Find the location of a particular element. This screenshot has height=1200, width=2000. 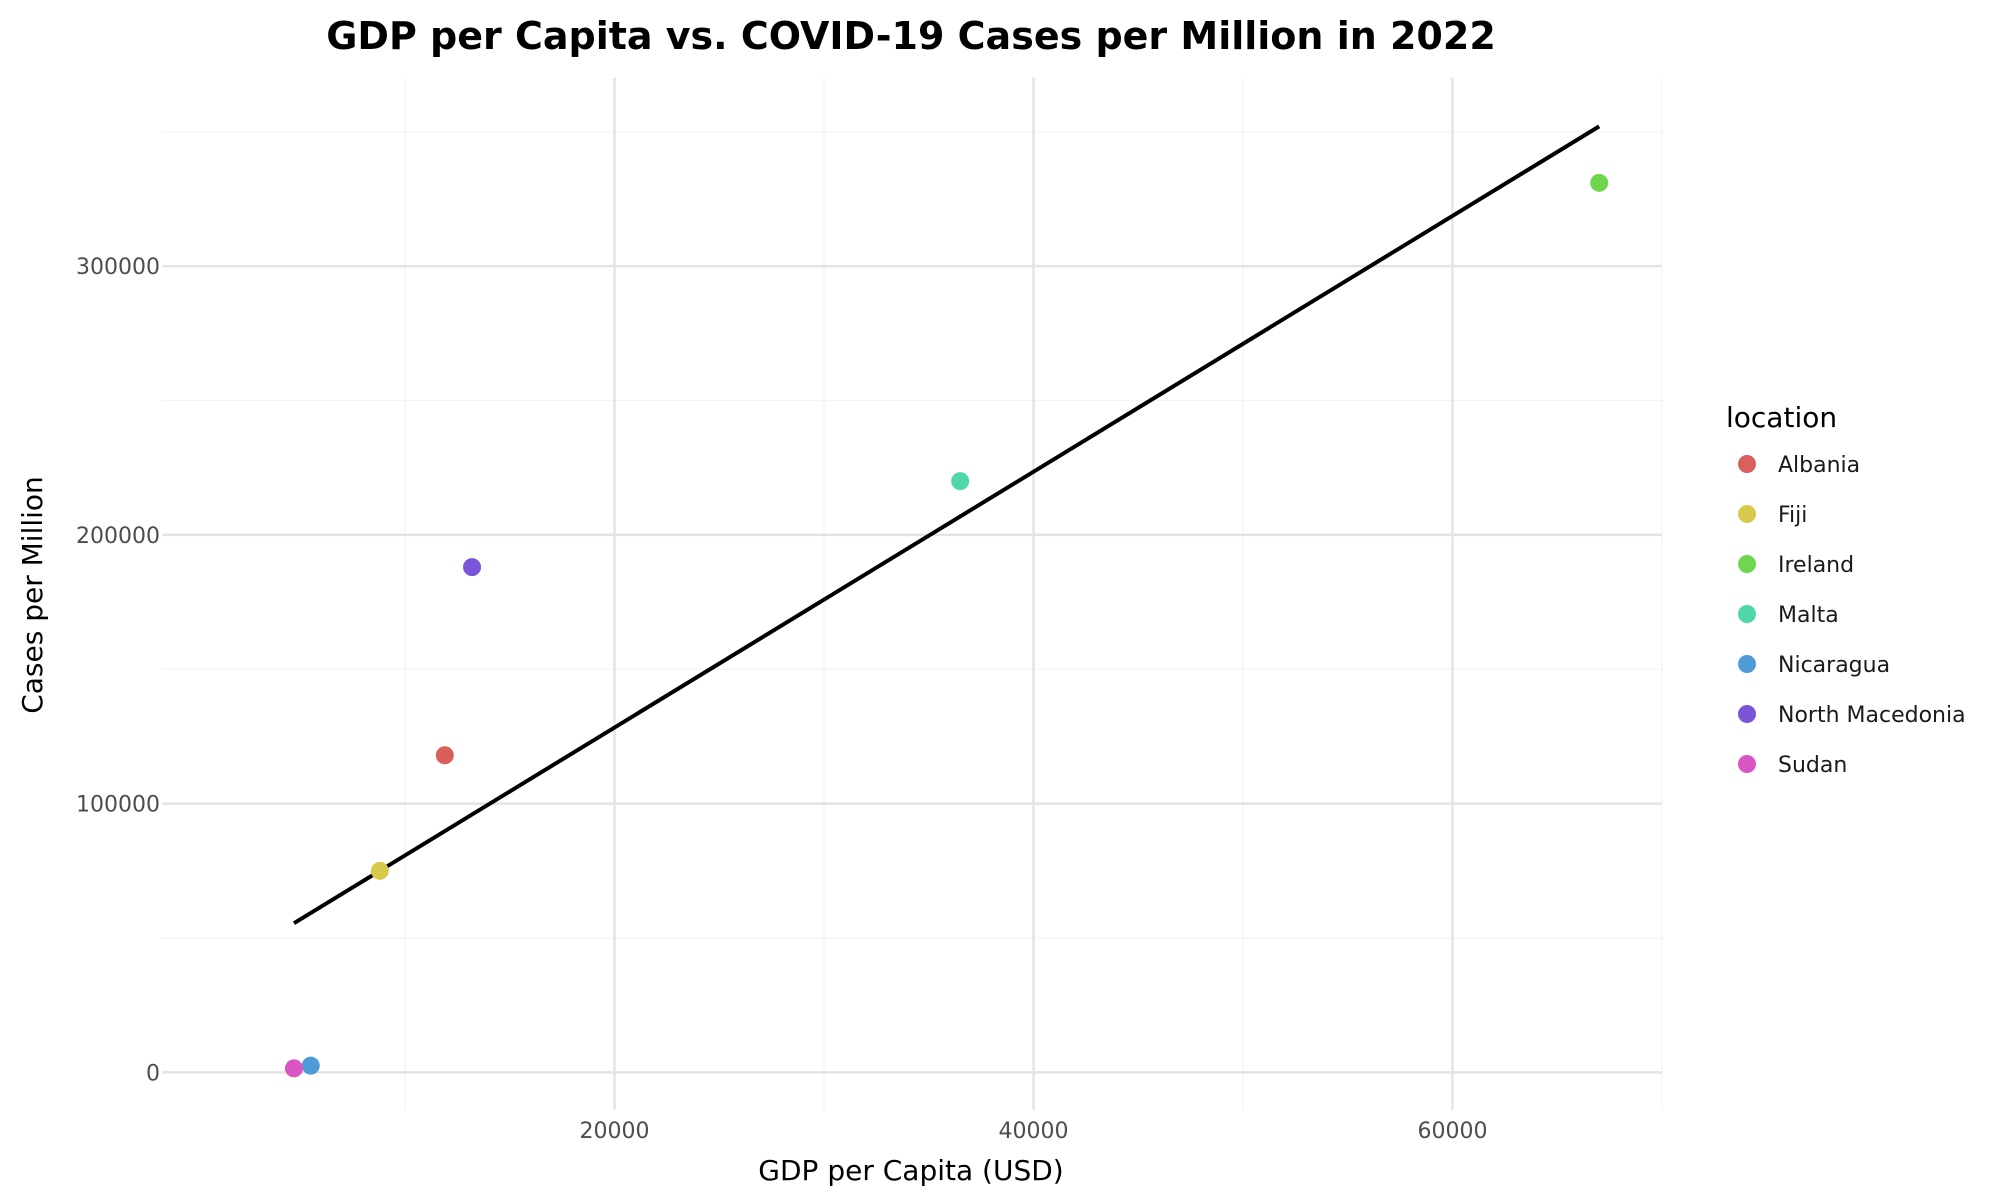

y-tick-label: 100000 is located at coordinates (118, 805).